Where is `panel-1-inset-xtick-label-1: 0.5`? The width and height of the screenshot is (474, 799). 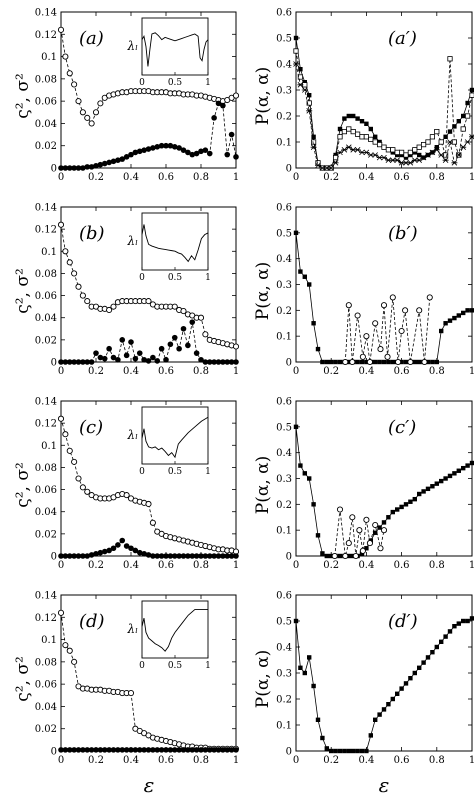 panel-1-inset-xtick-label-1: 0.5 is located at coordinates (175, 278).